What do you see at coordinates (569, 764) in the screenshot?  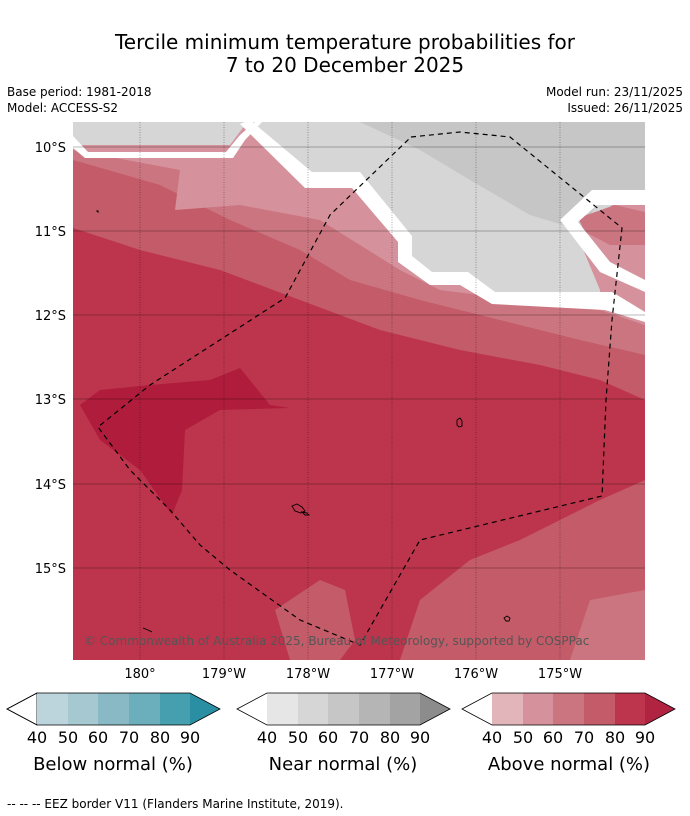 I see `above-title: Above normal (%)` at bounding box center [569, 764].